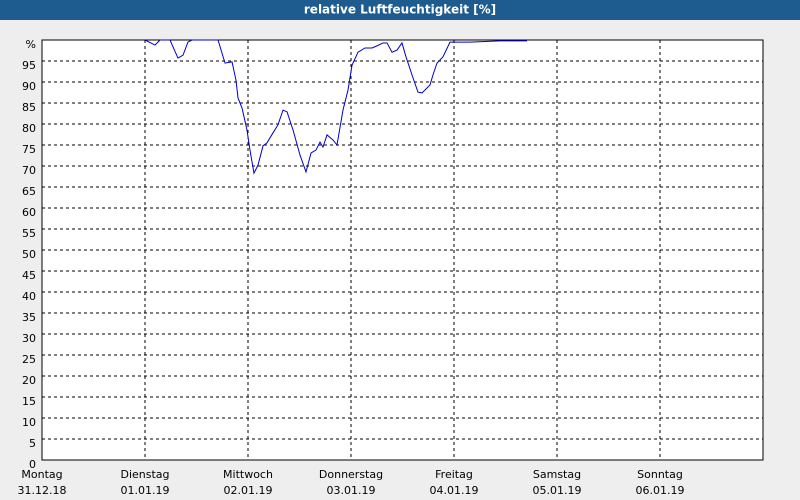 This screenshot has height=500, width=800. Describe the element at coordinates (29, 107) in the screenshot. I see `y-tick-label: 85` at that location.